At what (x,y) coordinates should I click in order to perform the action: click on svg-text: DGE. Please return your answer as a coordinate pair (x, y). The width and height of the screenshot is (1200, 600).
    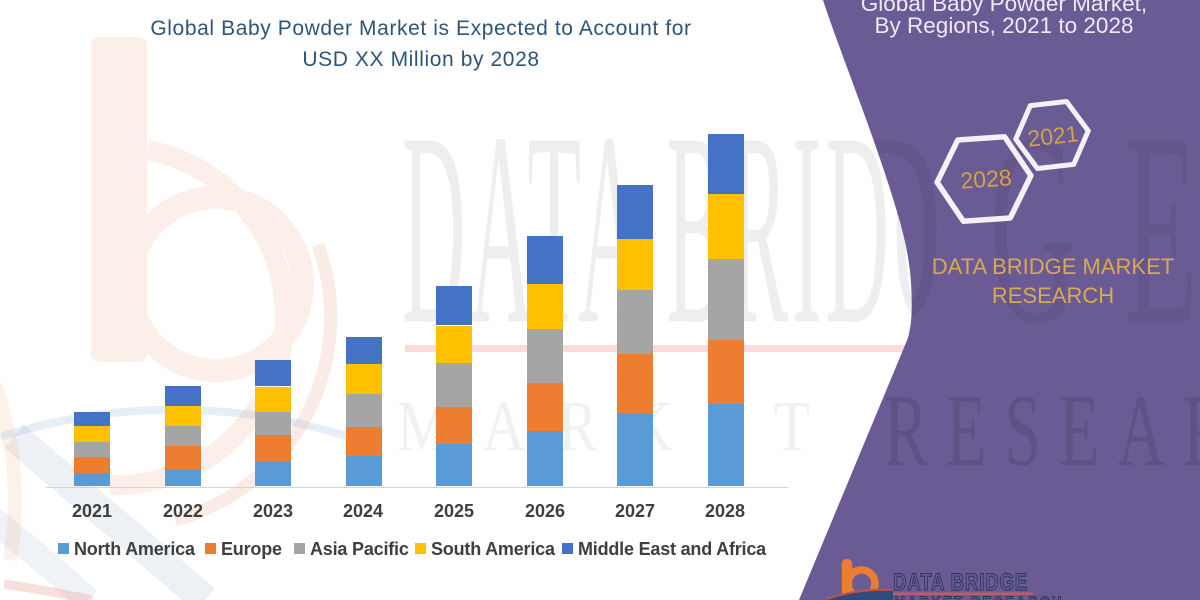
    Looking at the image, I should click on (1027, 228).